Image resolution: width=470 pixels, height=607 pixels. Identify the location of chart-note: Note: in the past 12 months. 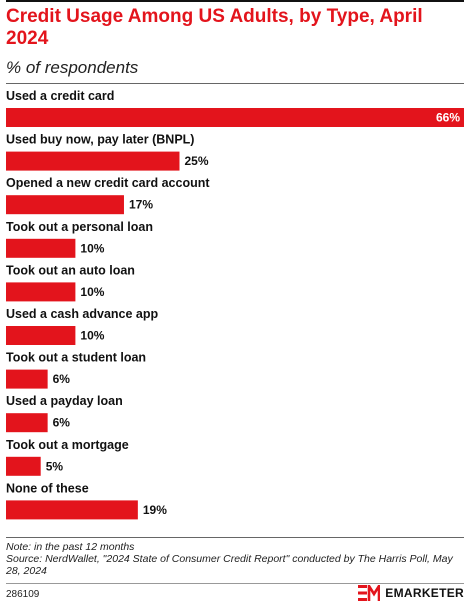
(70, 547).